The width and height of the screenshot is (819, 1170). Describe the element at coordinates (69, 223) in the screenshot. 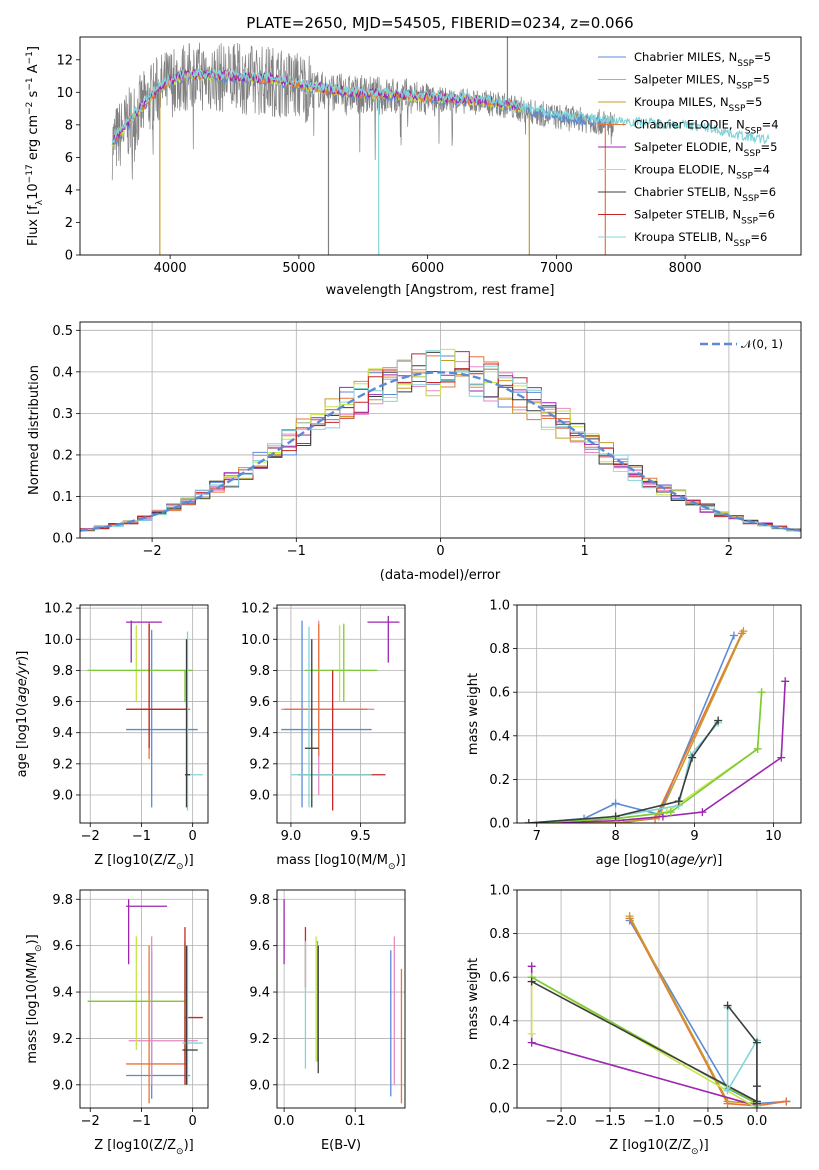

I see `ytick-label: 2` at that location.